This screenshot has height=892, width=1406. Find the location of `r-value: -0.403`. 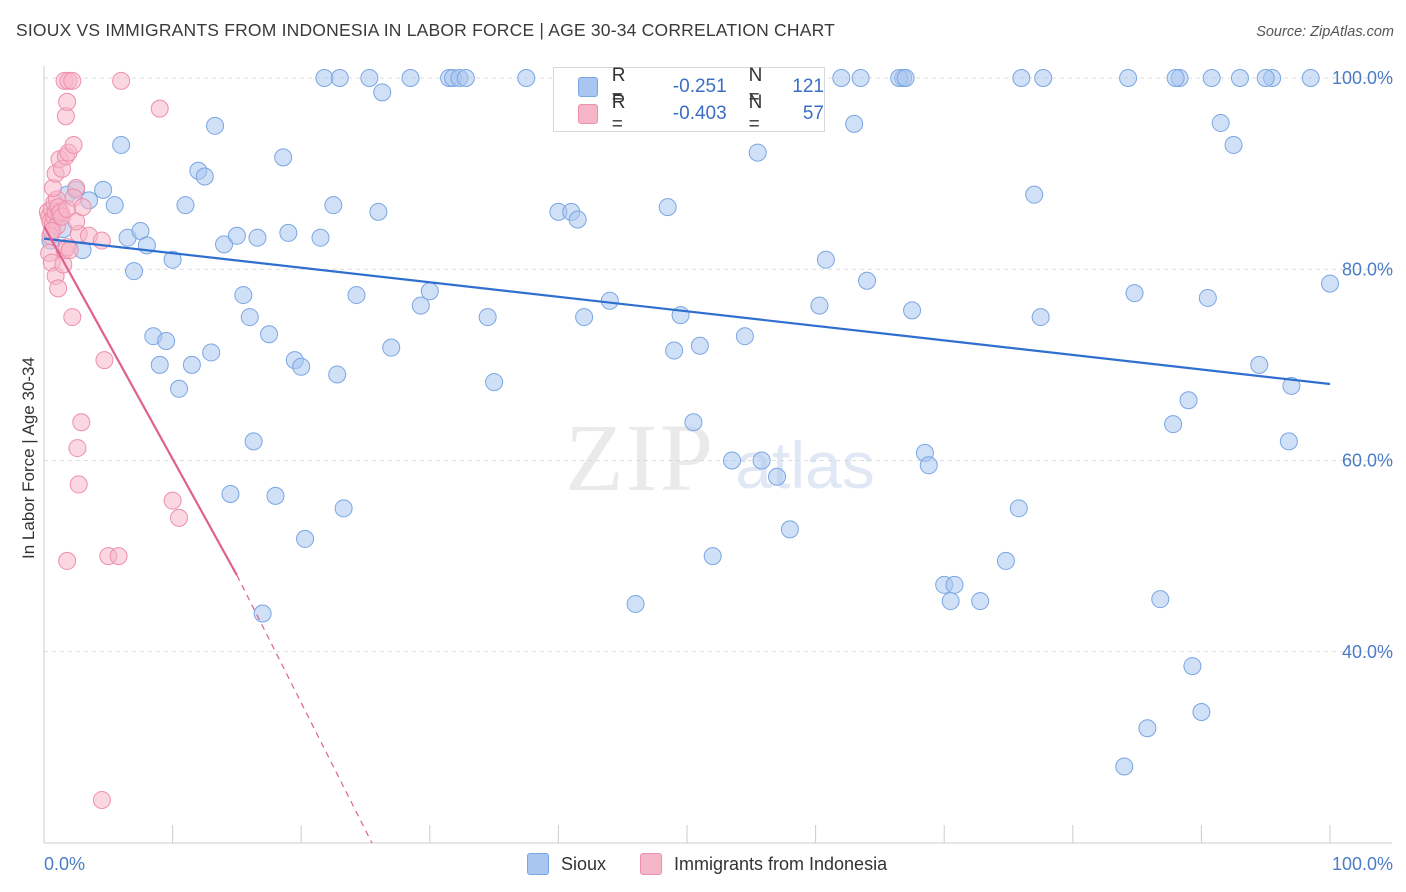

r-value: -0.403 is located at coordinates (699, 113).